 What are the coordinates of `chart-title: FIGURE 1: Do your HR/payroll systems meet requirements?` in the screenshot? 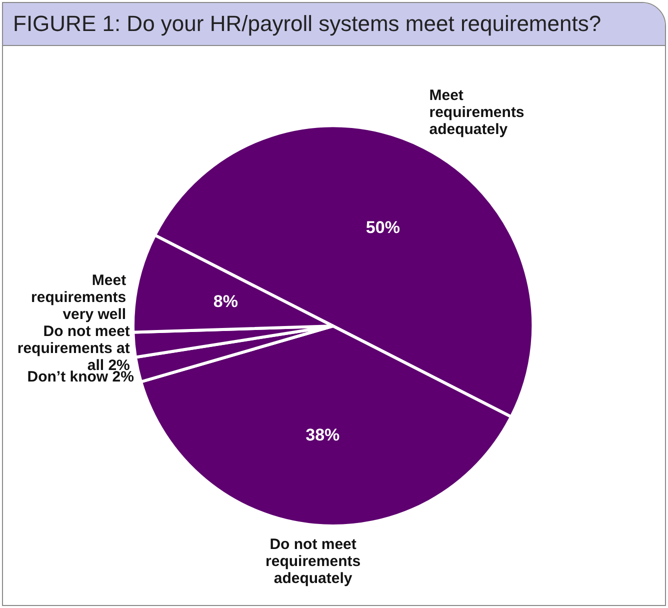 It's located at (334, 24).